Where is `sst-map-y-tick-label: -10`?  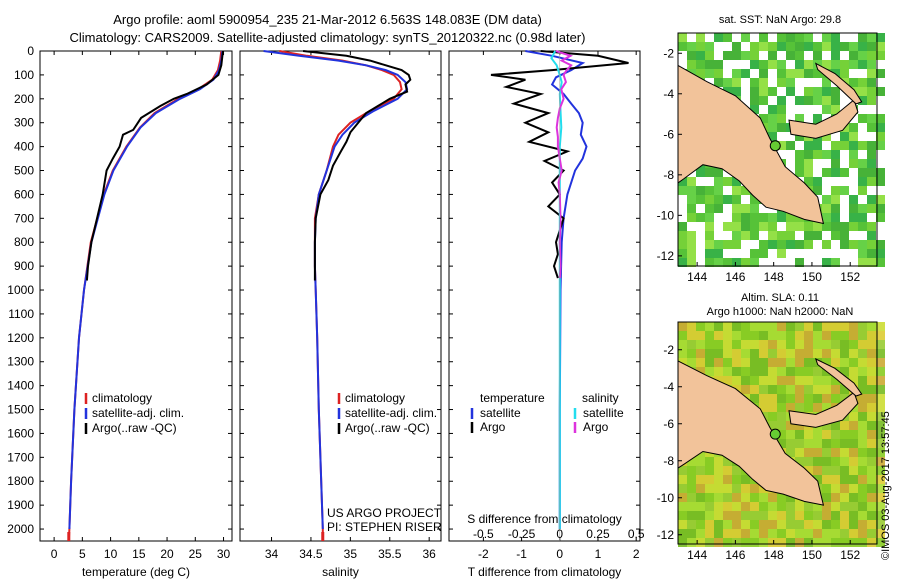 sst-map-y-tick-label: -10 is located at coordinates (666, 215).